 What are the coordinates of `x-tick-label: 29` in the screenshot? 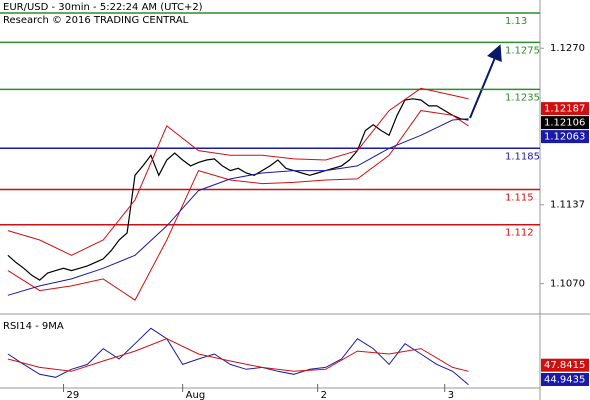 It's located at (73, 395).